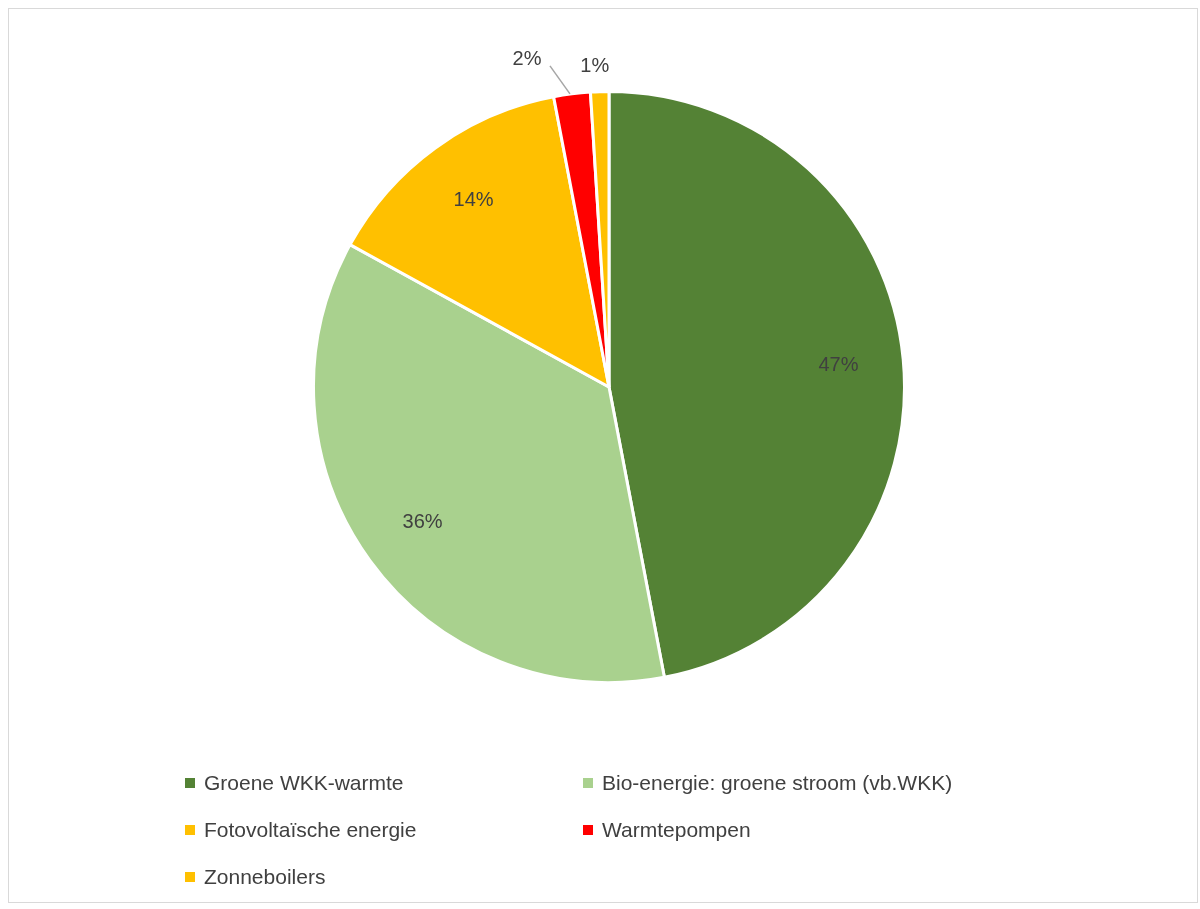 The image size is (1200, 909). What do you see at coordinates (676, 830) in the screenshot?
I see `legend-label: Warmtepompen` at bounding box center [676, 830].